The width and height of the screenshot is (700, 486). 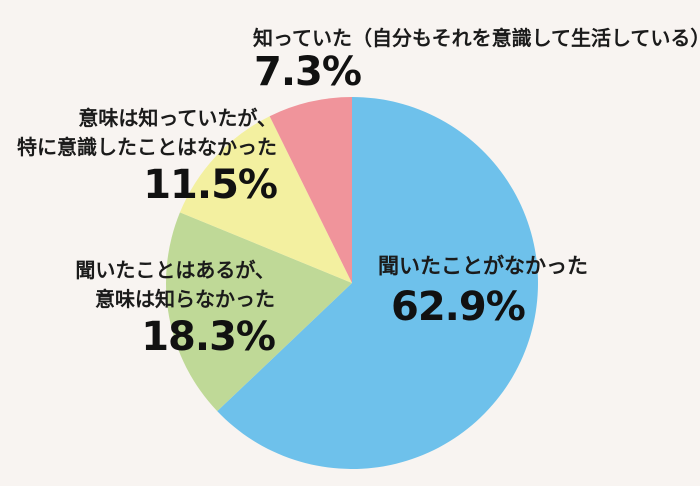 I want to click on slice-label-green-line2: 意味は知らなかった, so click(x=185, y=299).